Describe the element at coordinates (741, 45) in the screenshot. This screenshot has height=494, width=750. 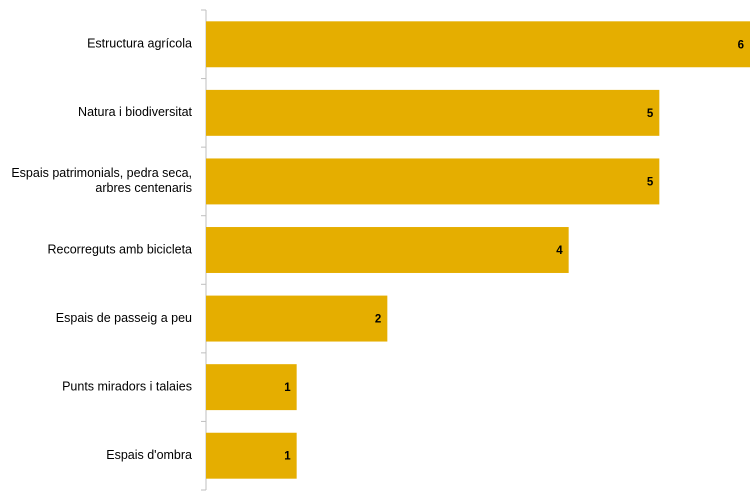
I see `value-label: 6` at that location.